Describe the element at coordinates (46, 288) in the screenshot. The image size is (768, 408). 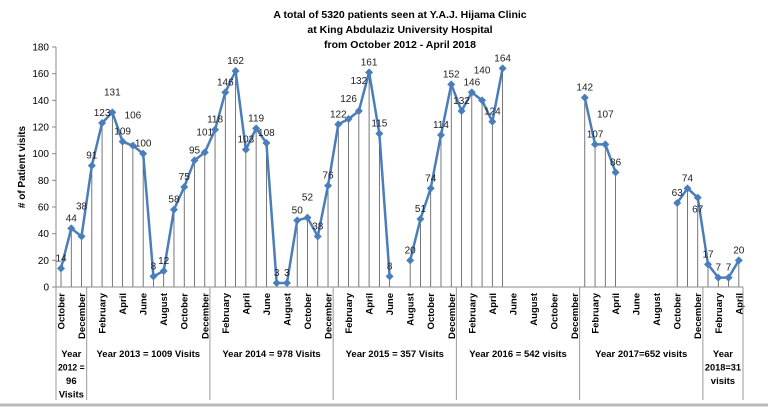
I see `y-tick-label: 0` at that location.